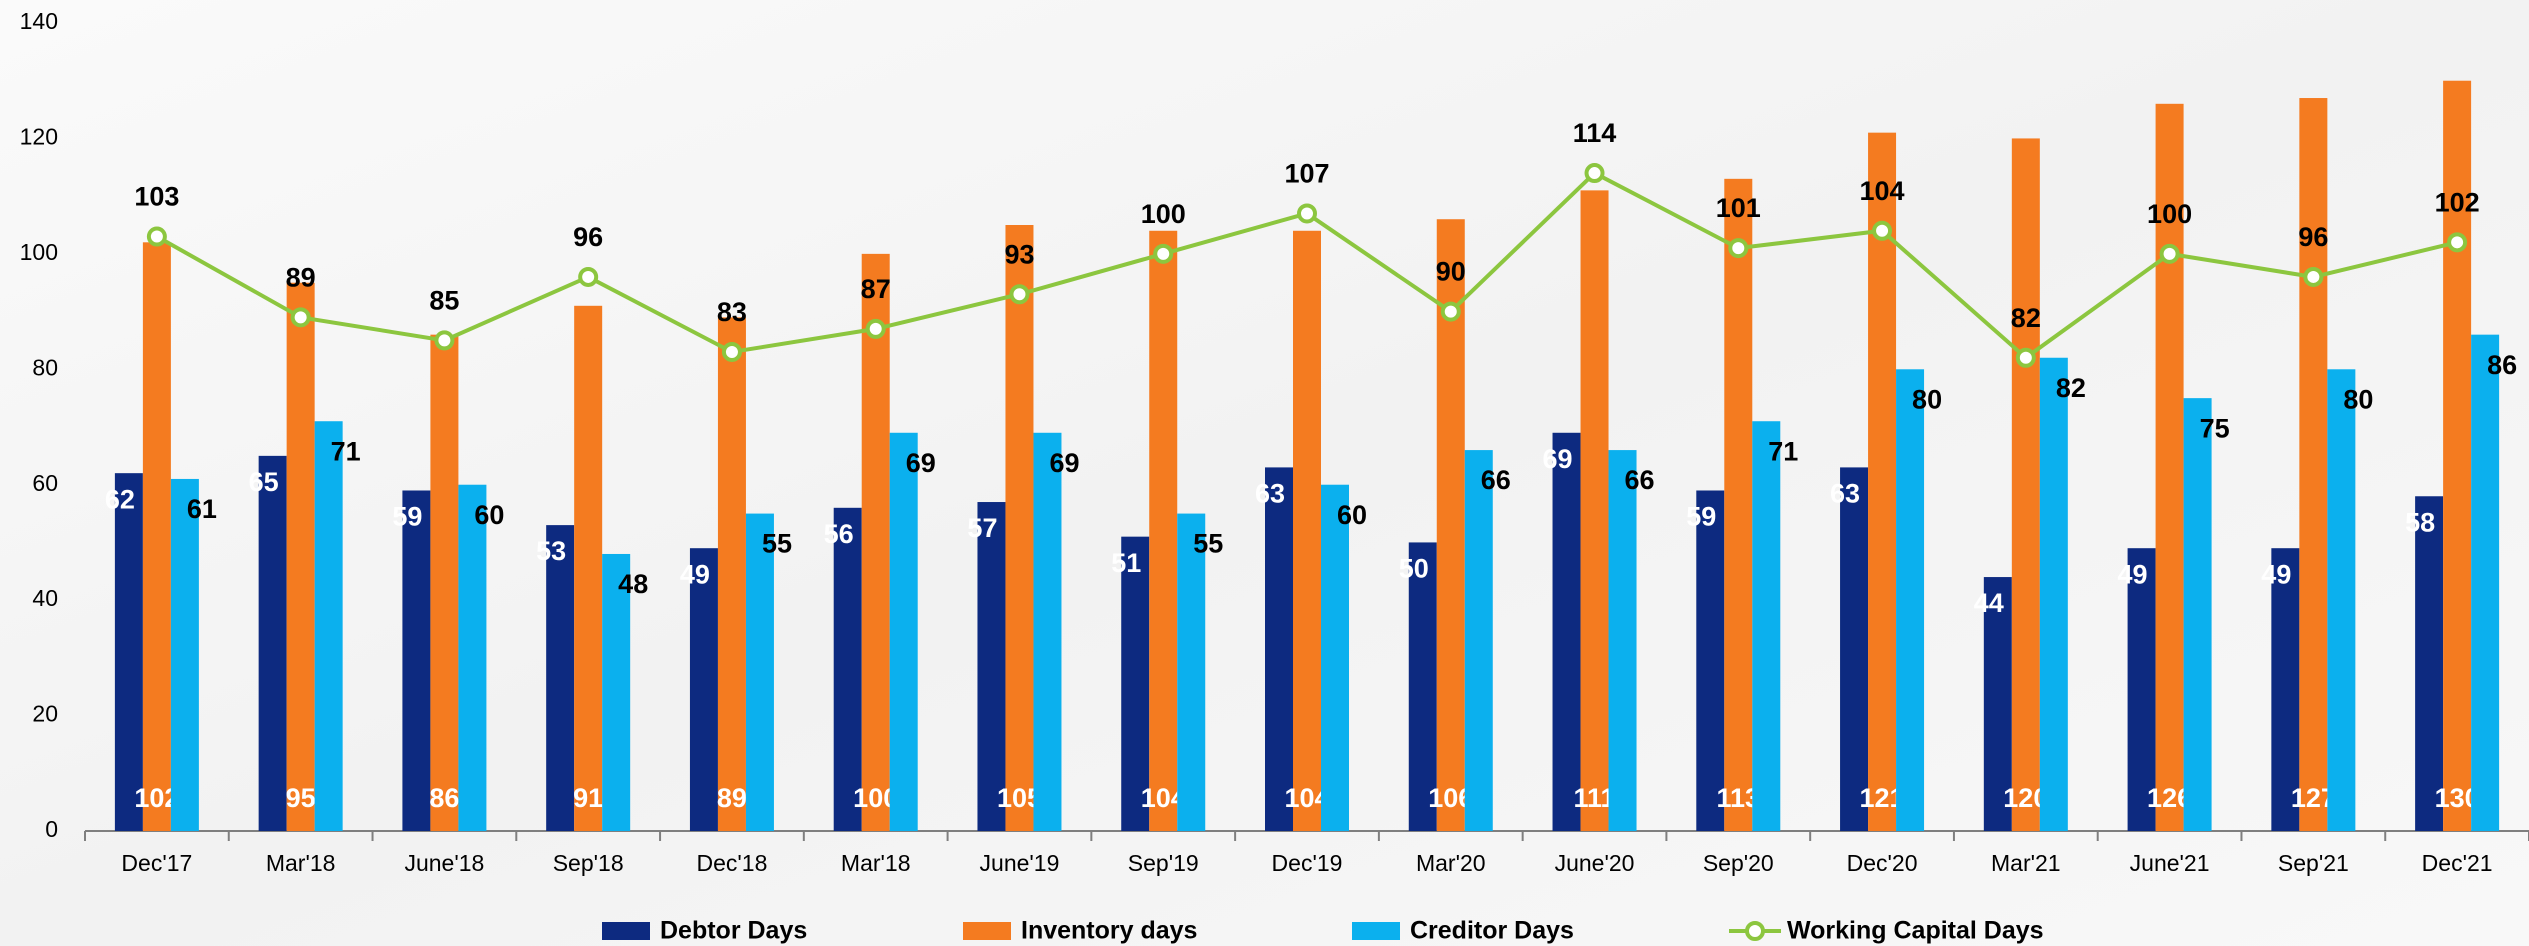 Image resolution: width=2529 pixels, height=946 pixels. What do you see at coordinates (1915, 931) in the screenshot?
I see `legend-label: Working Capital Days` at bounding box center [1915, 931].